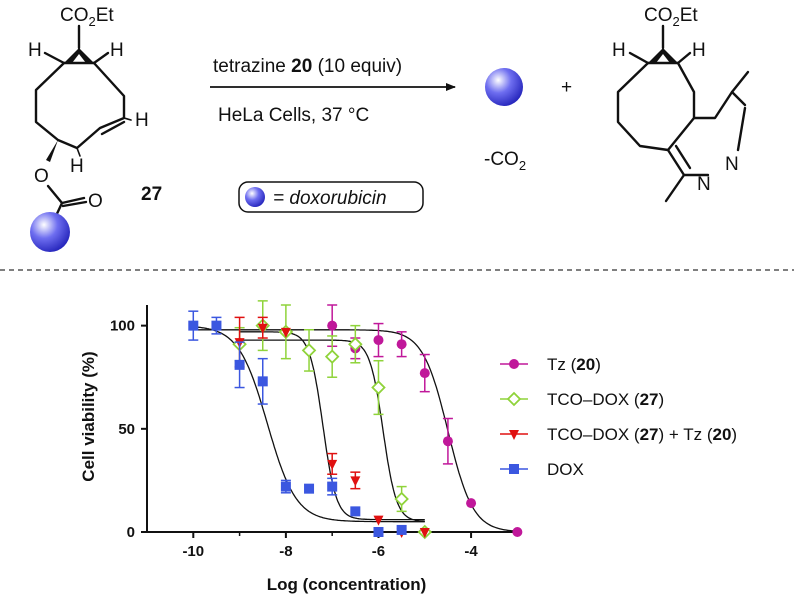 The height and width of the screenshot is (605, 794). I want to click on legend-item: TCO–DOX (27) + Tz (20), so click(618, 434).